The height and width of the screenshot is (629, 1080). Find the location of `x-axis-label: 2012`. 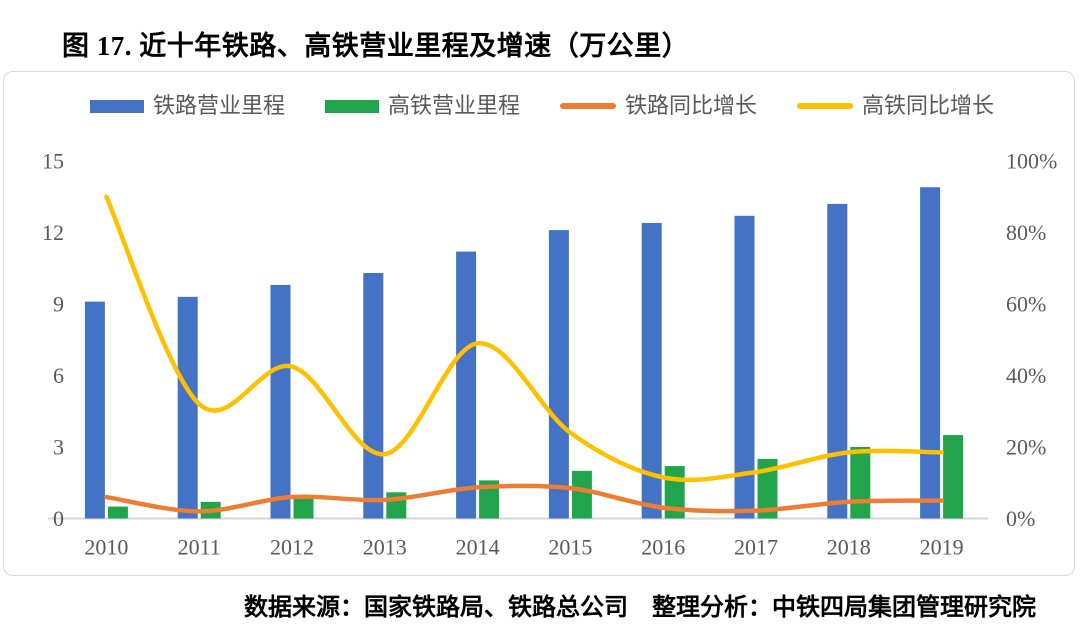

x-axis-label: 2012 is located at coordinates (292, 547).